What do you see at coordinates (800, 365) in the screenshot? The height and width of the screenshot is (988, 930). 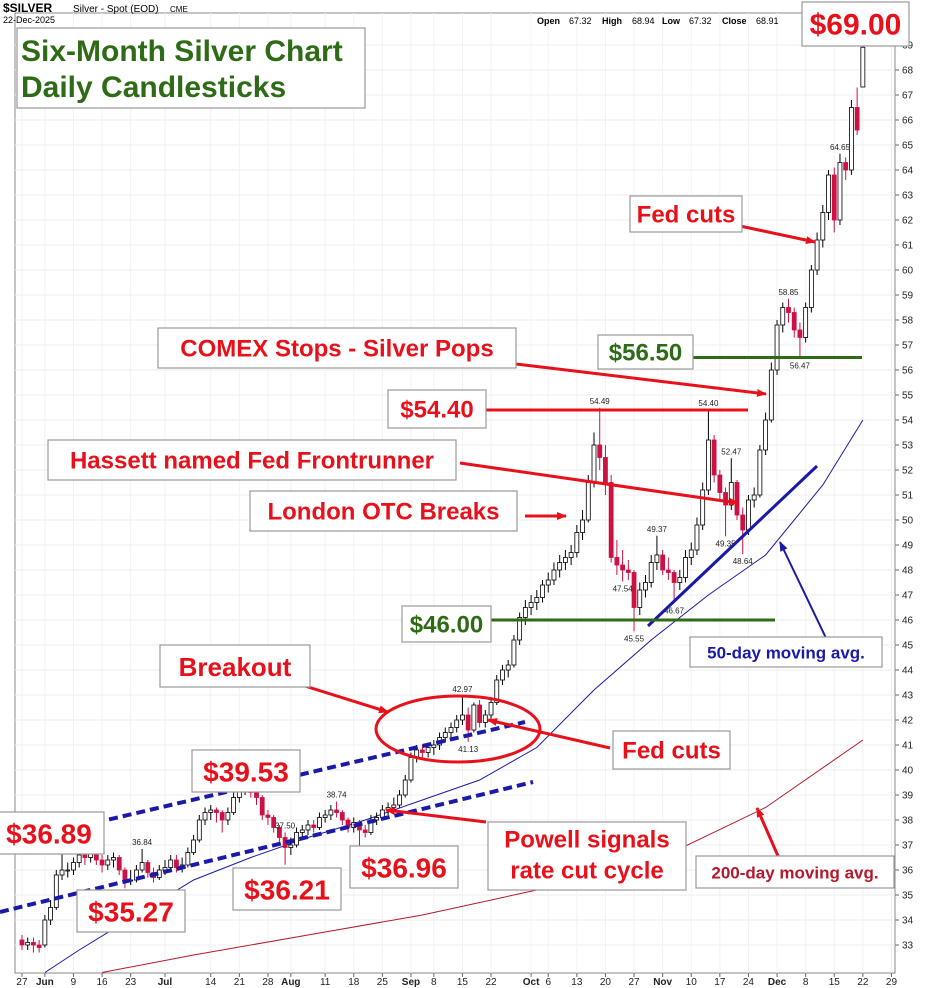 I see `price-label: 56.47` at bounding box center [800, 365].